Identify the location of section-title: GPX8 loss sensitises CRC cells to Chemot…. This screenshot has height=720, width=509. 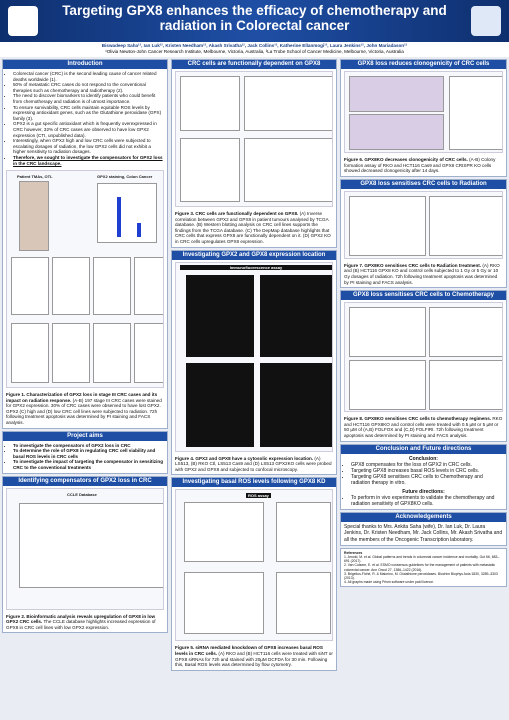
(423, 296).